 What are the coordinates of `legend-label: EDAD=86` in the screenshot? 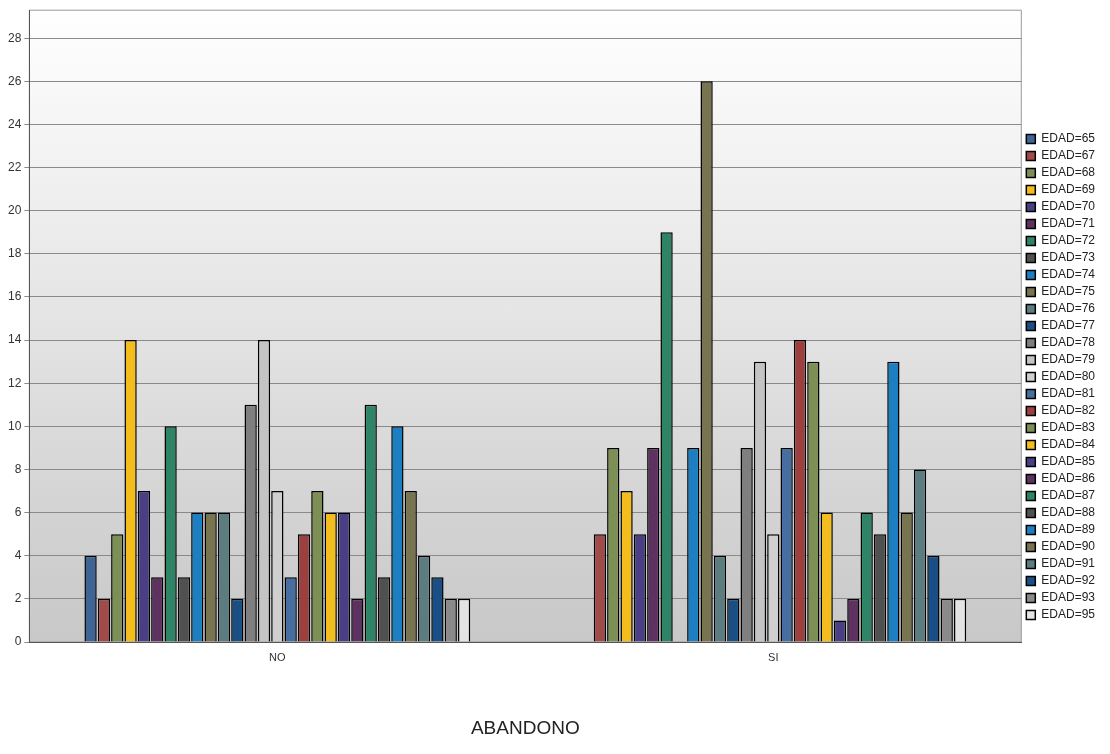 It's located at (1068, 478).